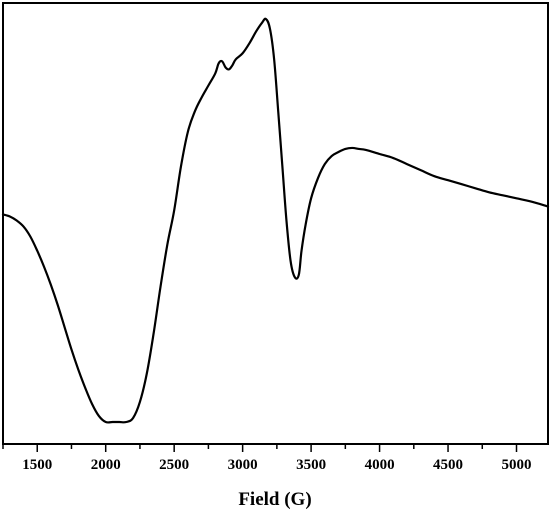 This screenshot has width=551, height=514. What do you see at coordinates (243, 465) in the screenshot?
I see `x-tick-label: 3000` at bounding box center [243, 465].